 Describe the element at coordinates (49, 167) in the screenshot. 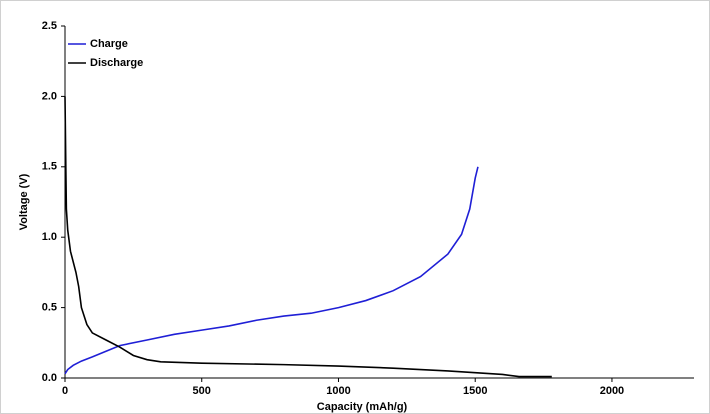

I see `y-tick-label: 1.5` at that location.